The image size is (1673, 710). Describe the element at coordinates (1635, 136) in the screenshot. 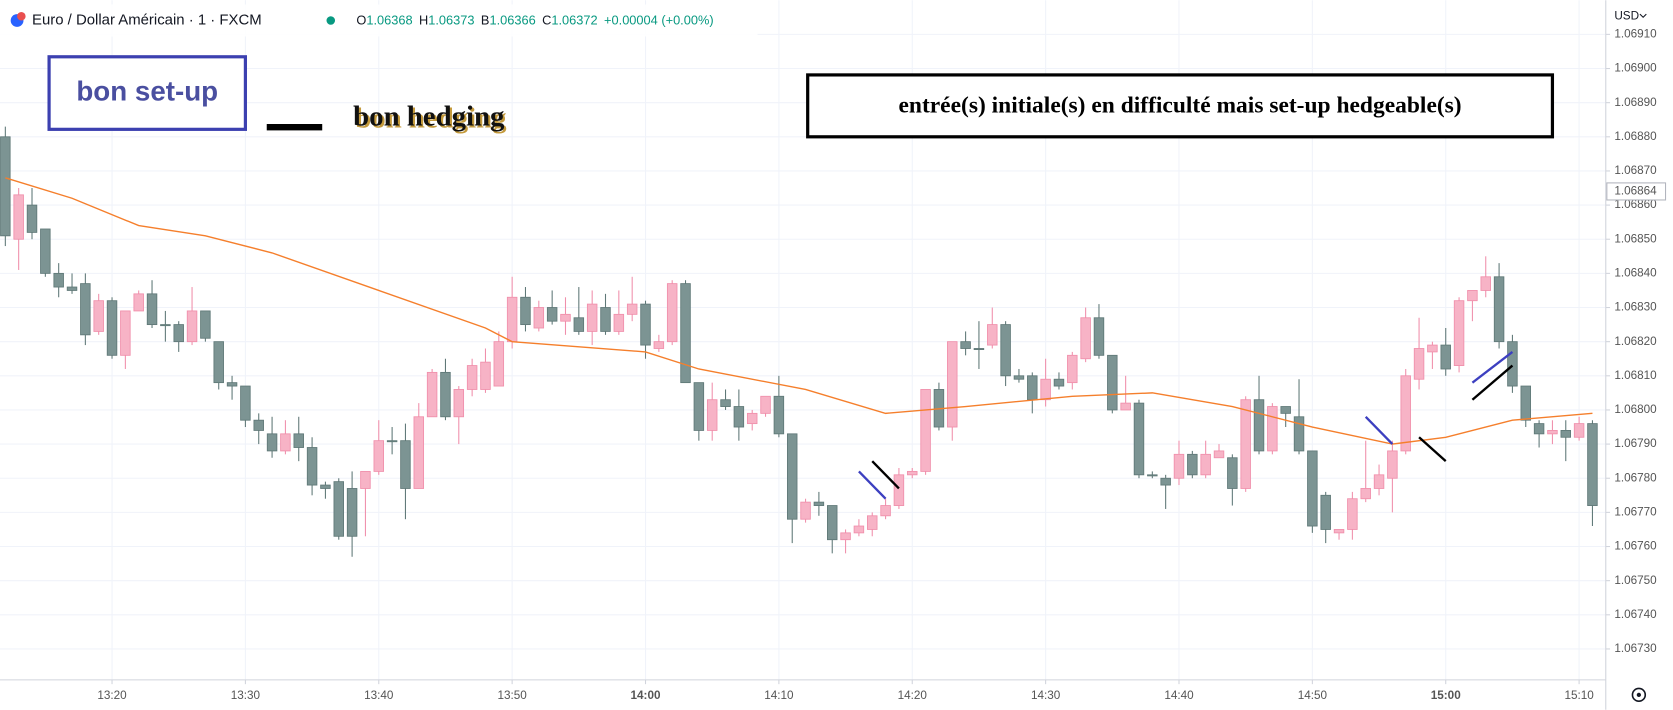

I see `y-tick-label: 1.06880` at that location.